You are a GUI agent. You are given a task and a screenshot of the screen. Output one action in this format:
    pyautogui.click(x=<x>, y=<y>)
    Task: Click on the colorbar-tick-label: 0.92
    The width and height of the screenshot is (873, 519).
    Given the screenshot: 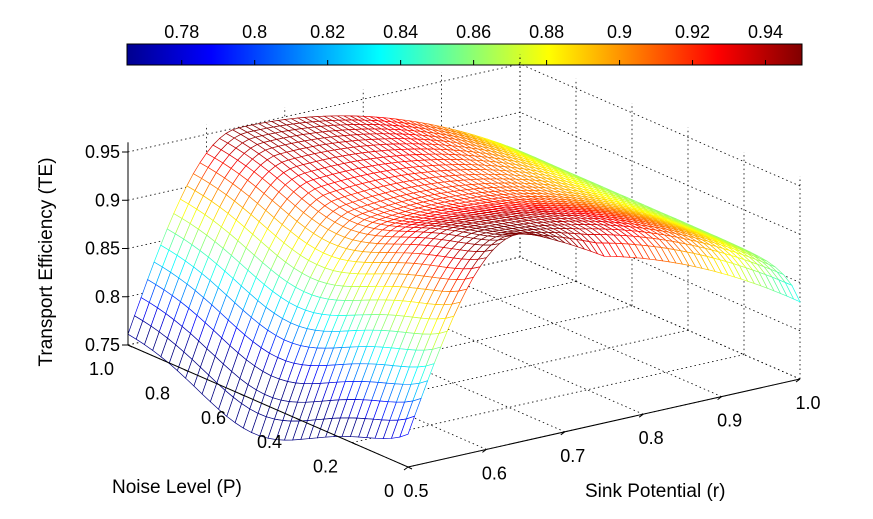 What is the action you would take?
    pyautogui.click(x=692, y=32)
    